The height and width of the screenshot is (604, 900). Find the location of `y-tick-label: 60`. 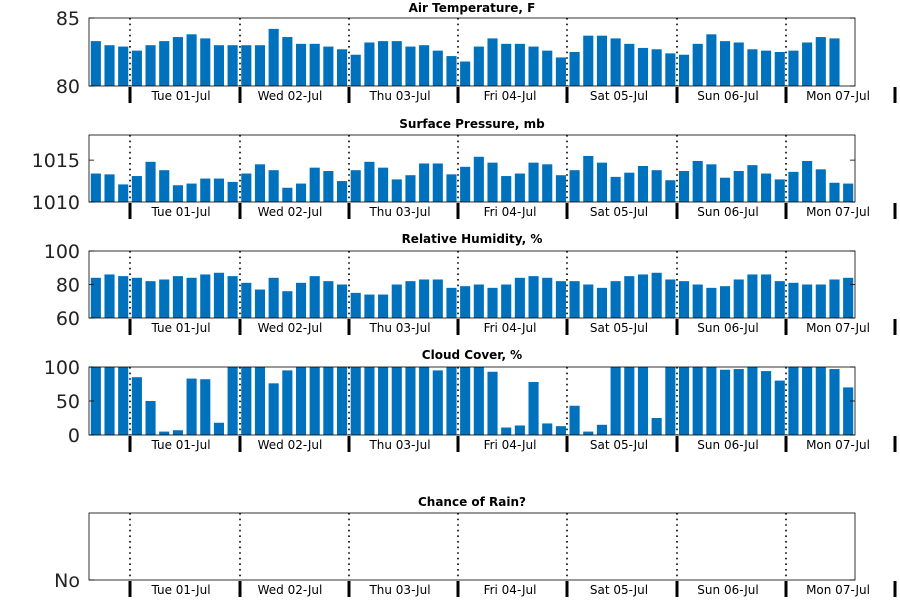

y-tick-label: 60 is located at coordinates (68, 319).